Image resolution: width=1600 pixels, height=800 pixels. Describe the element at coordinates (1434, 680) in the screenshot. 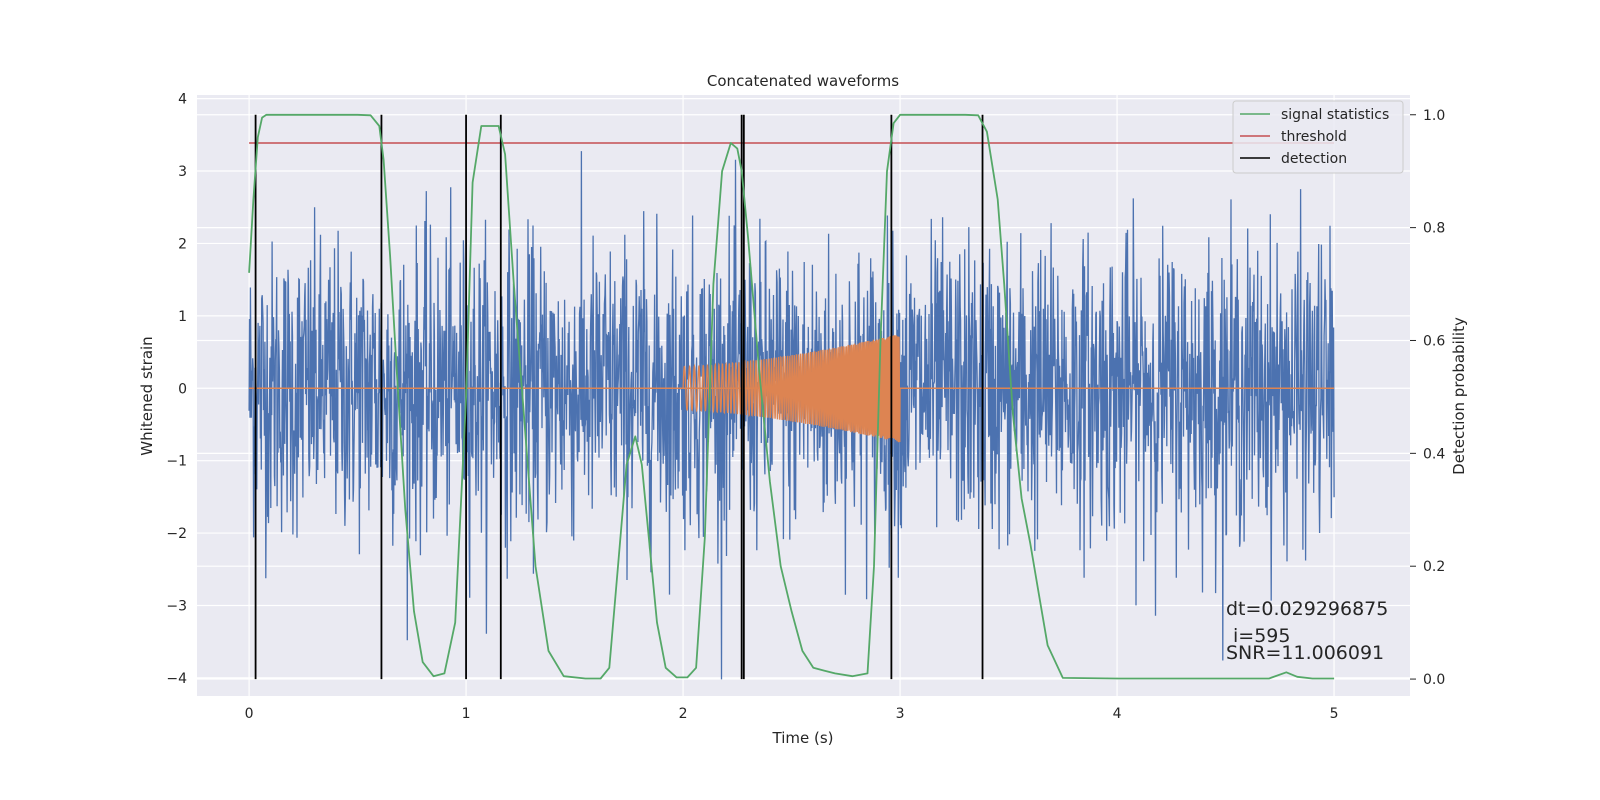

I see `y2-tick-label: 0.0` at that location.